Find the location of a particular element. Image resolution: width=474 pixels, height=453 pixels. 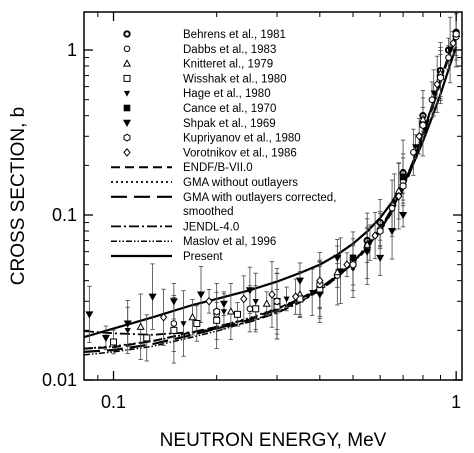

legend-entry-endf-b-vii-0-label: ENDF/B-VII.0 is located at coordinates (218, 168).